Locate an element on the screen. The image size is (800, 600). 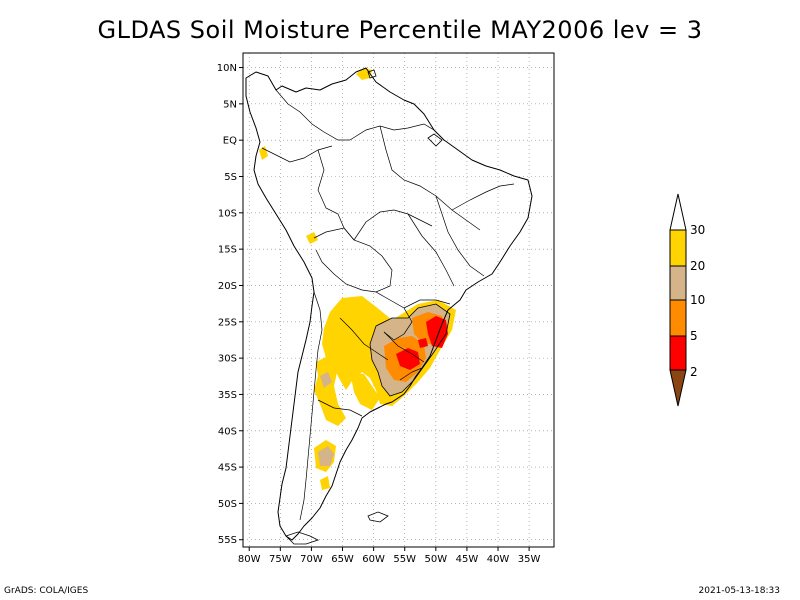
region-20-30-bolivia is located at coordinates (312, 238).